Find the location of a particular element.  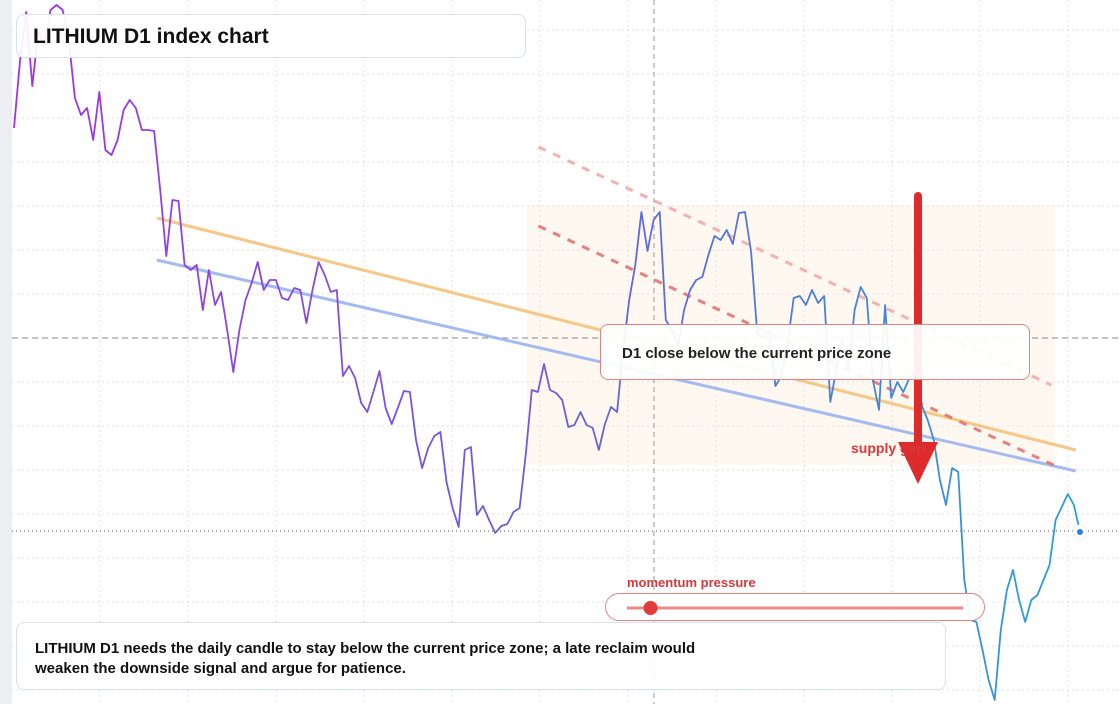

slider-knob is located at coordinates (650, 608).